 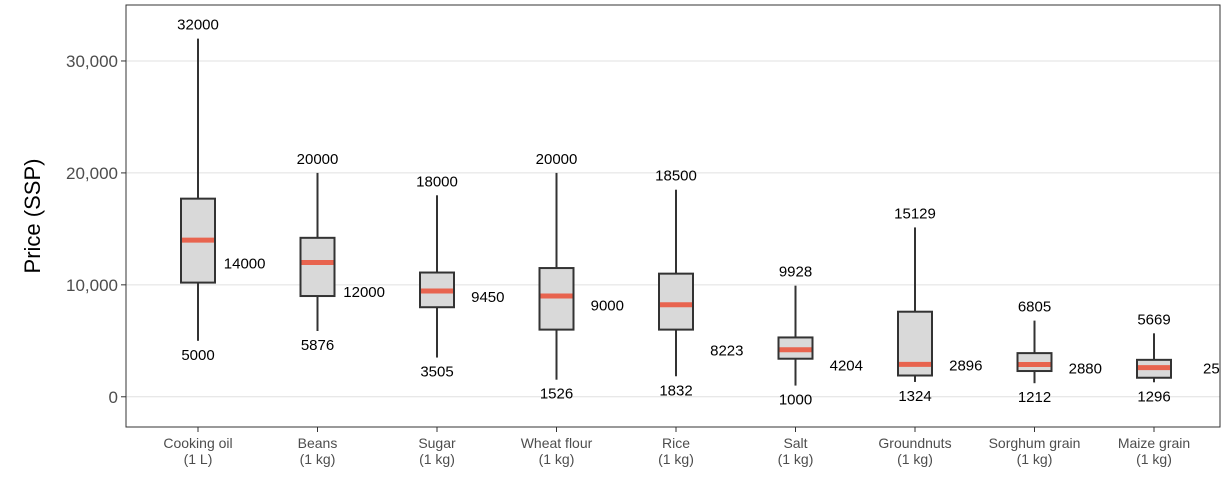 What do you see at coordinates (914, 443) in the screenshot?
I see `x-category-label: Groundnuts` at bounding box center [914, 443].